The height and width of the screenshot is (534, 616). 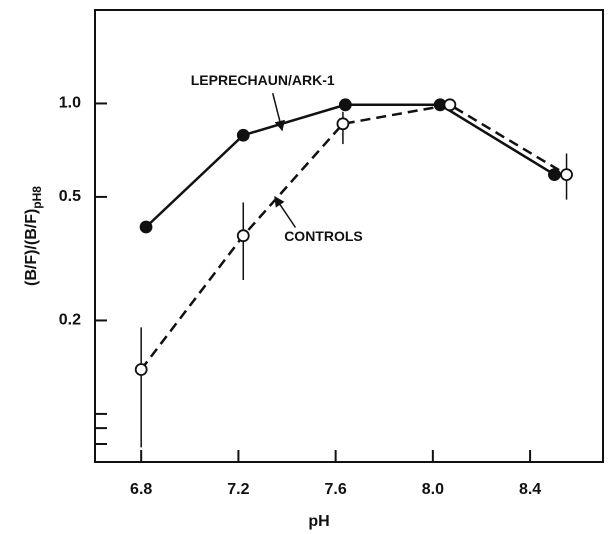 What do you see at coordinates (336, 489) in the screenshot?
I see `x-tick-label: 7.6` at bounding box center [336, 489].